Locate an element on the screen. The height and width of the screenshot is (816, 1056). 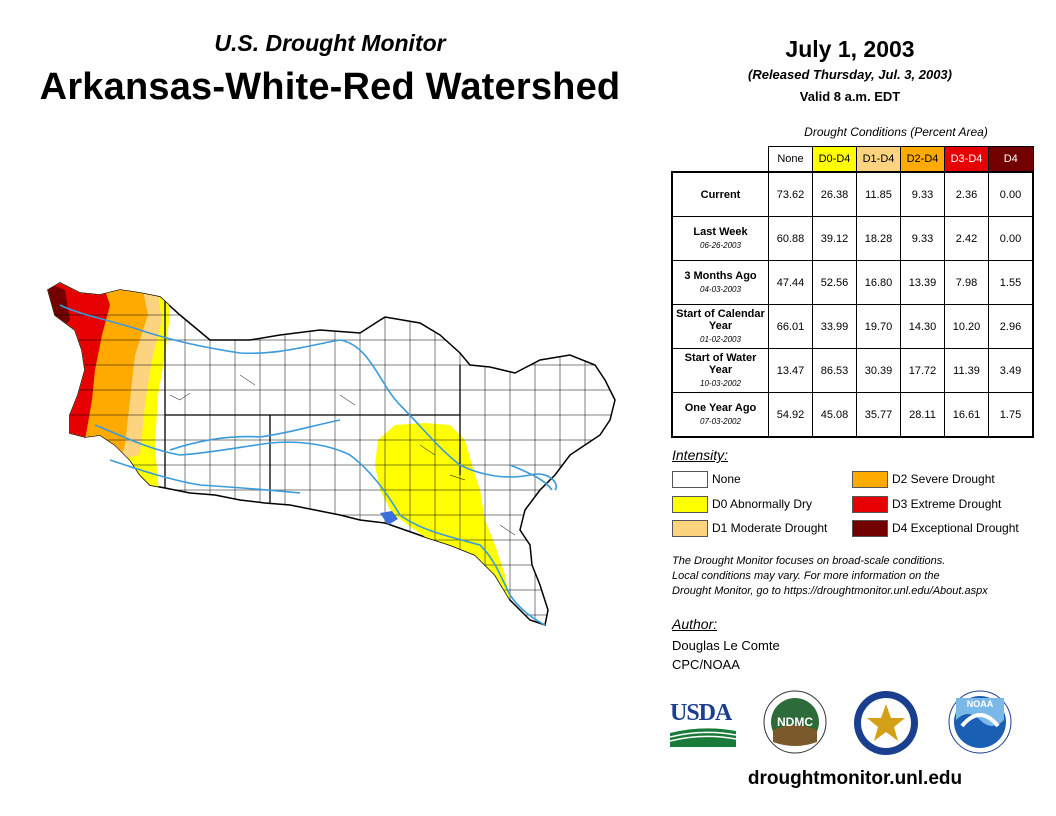
row-label: Start of Calendar Year is located at coordinates (720, 319).